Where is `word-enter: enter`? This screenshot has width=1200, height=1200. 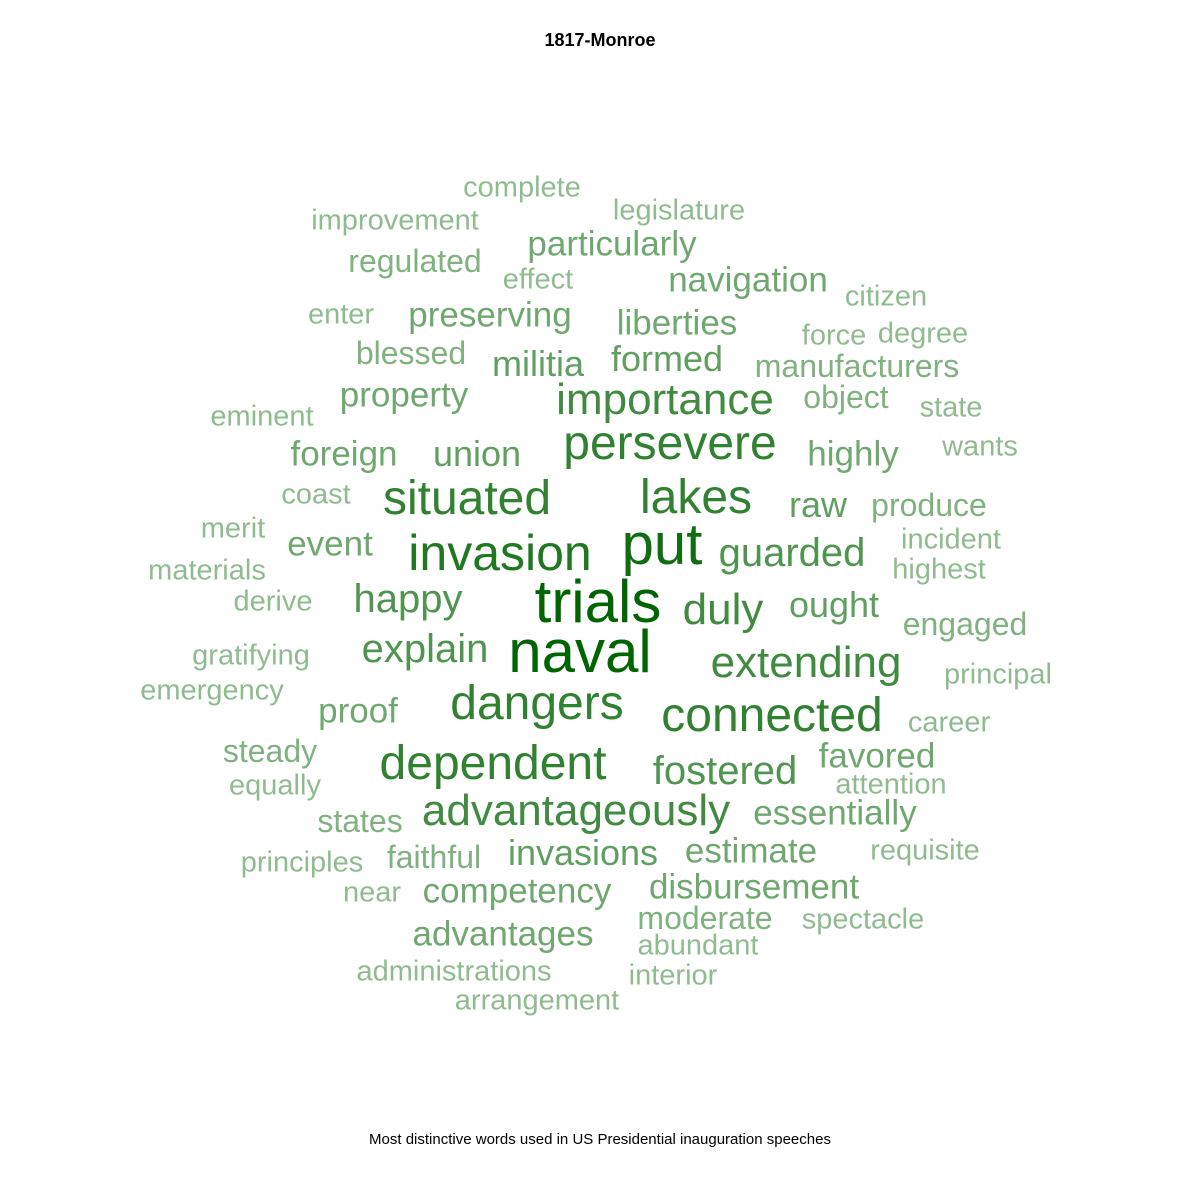
word-enter: enter is located at coordinates (341, 314).